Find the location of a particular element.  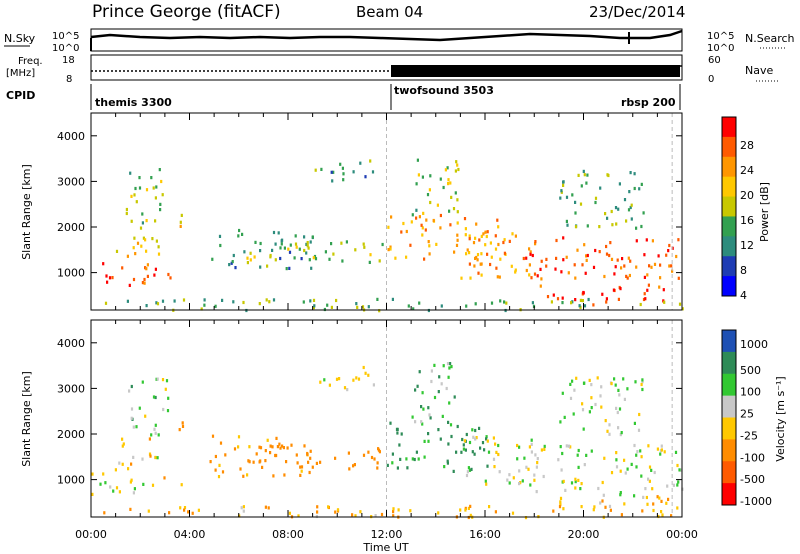

power-cbar-label: Power [dB] is located at coordinates (764, 212).